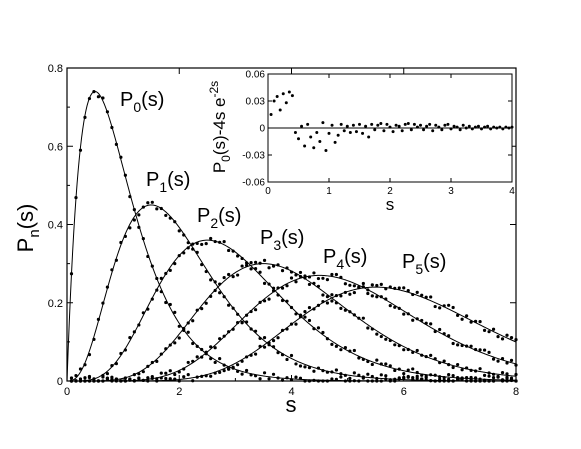 This screenshot has width=581, height=449. Describe the element at coordinates (256, 75) in the screenshot. I see `inset-y-tick-label: 0.06` at that location.